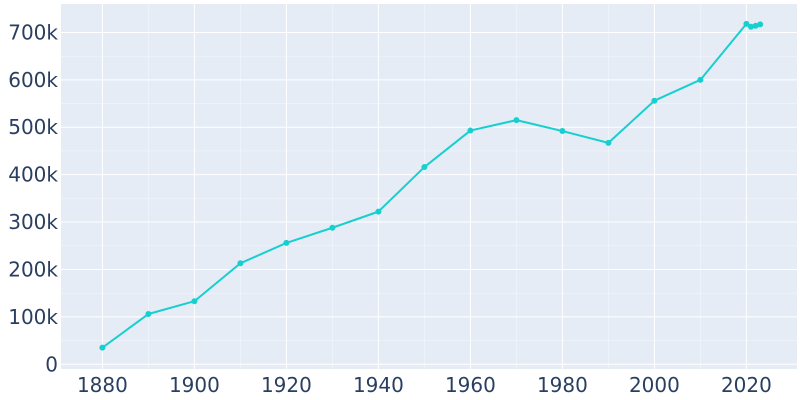 The width and height of the screenshot is (800, 400). I want to click on y-tick-label: 100k, so click(33, 317).